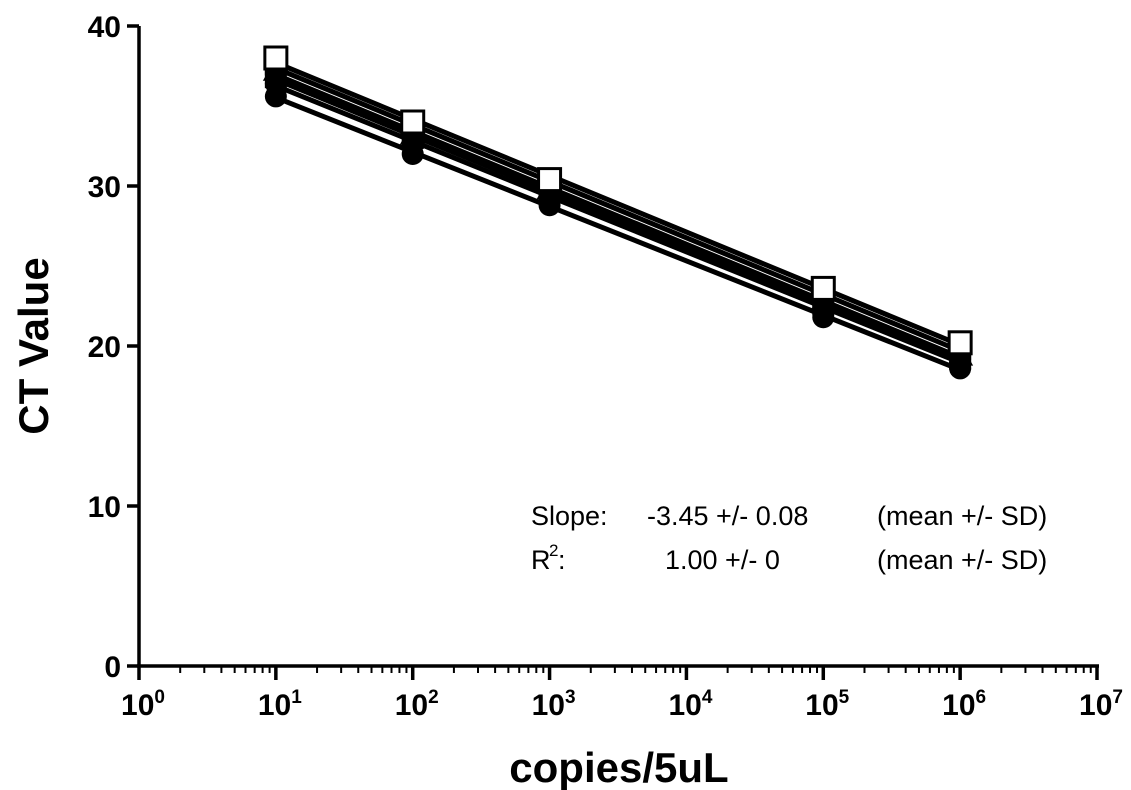  I want to click on x-tick-label: 10⁷, so click(1101, 704).